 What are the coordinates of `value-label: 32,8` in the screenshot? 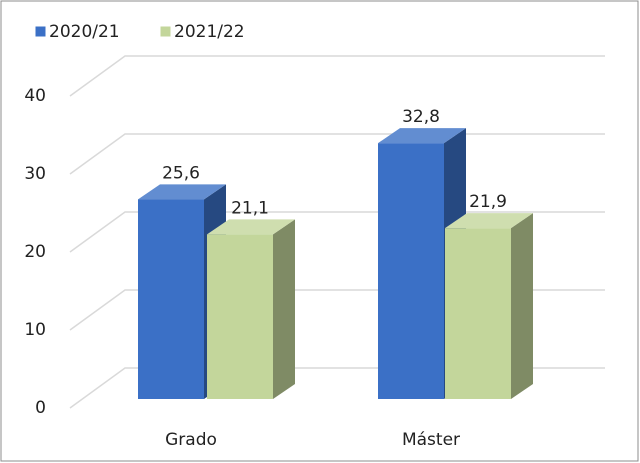 It's located at (421, 117).